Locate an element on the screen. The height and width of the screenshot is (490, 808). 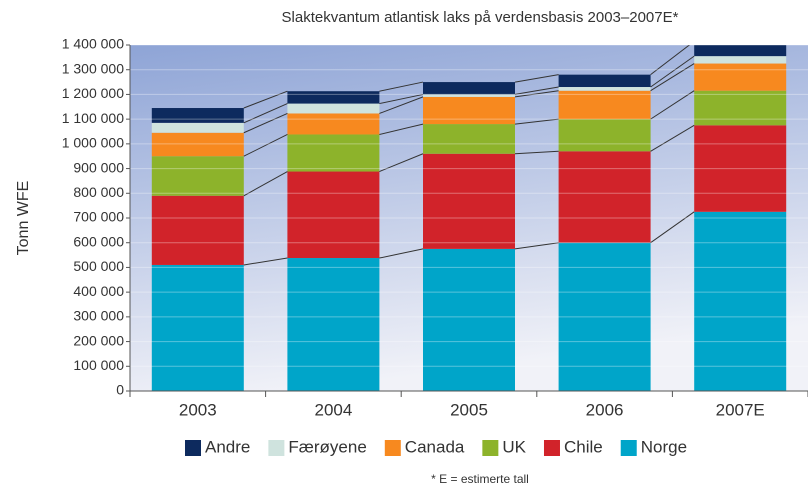
y-tick-label: 100 000 is located at coordinates (98, 365).